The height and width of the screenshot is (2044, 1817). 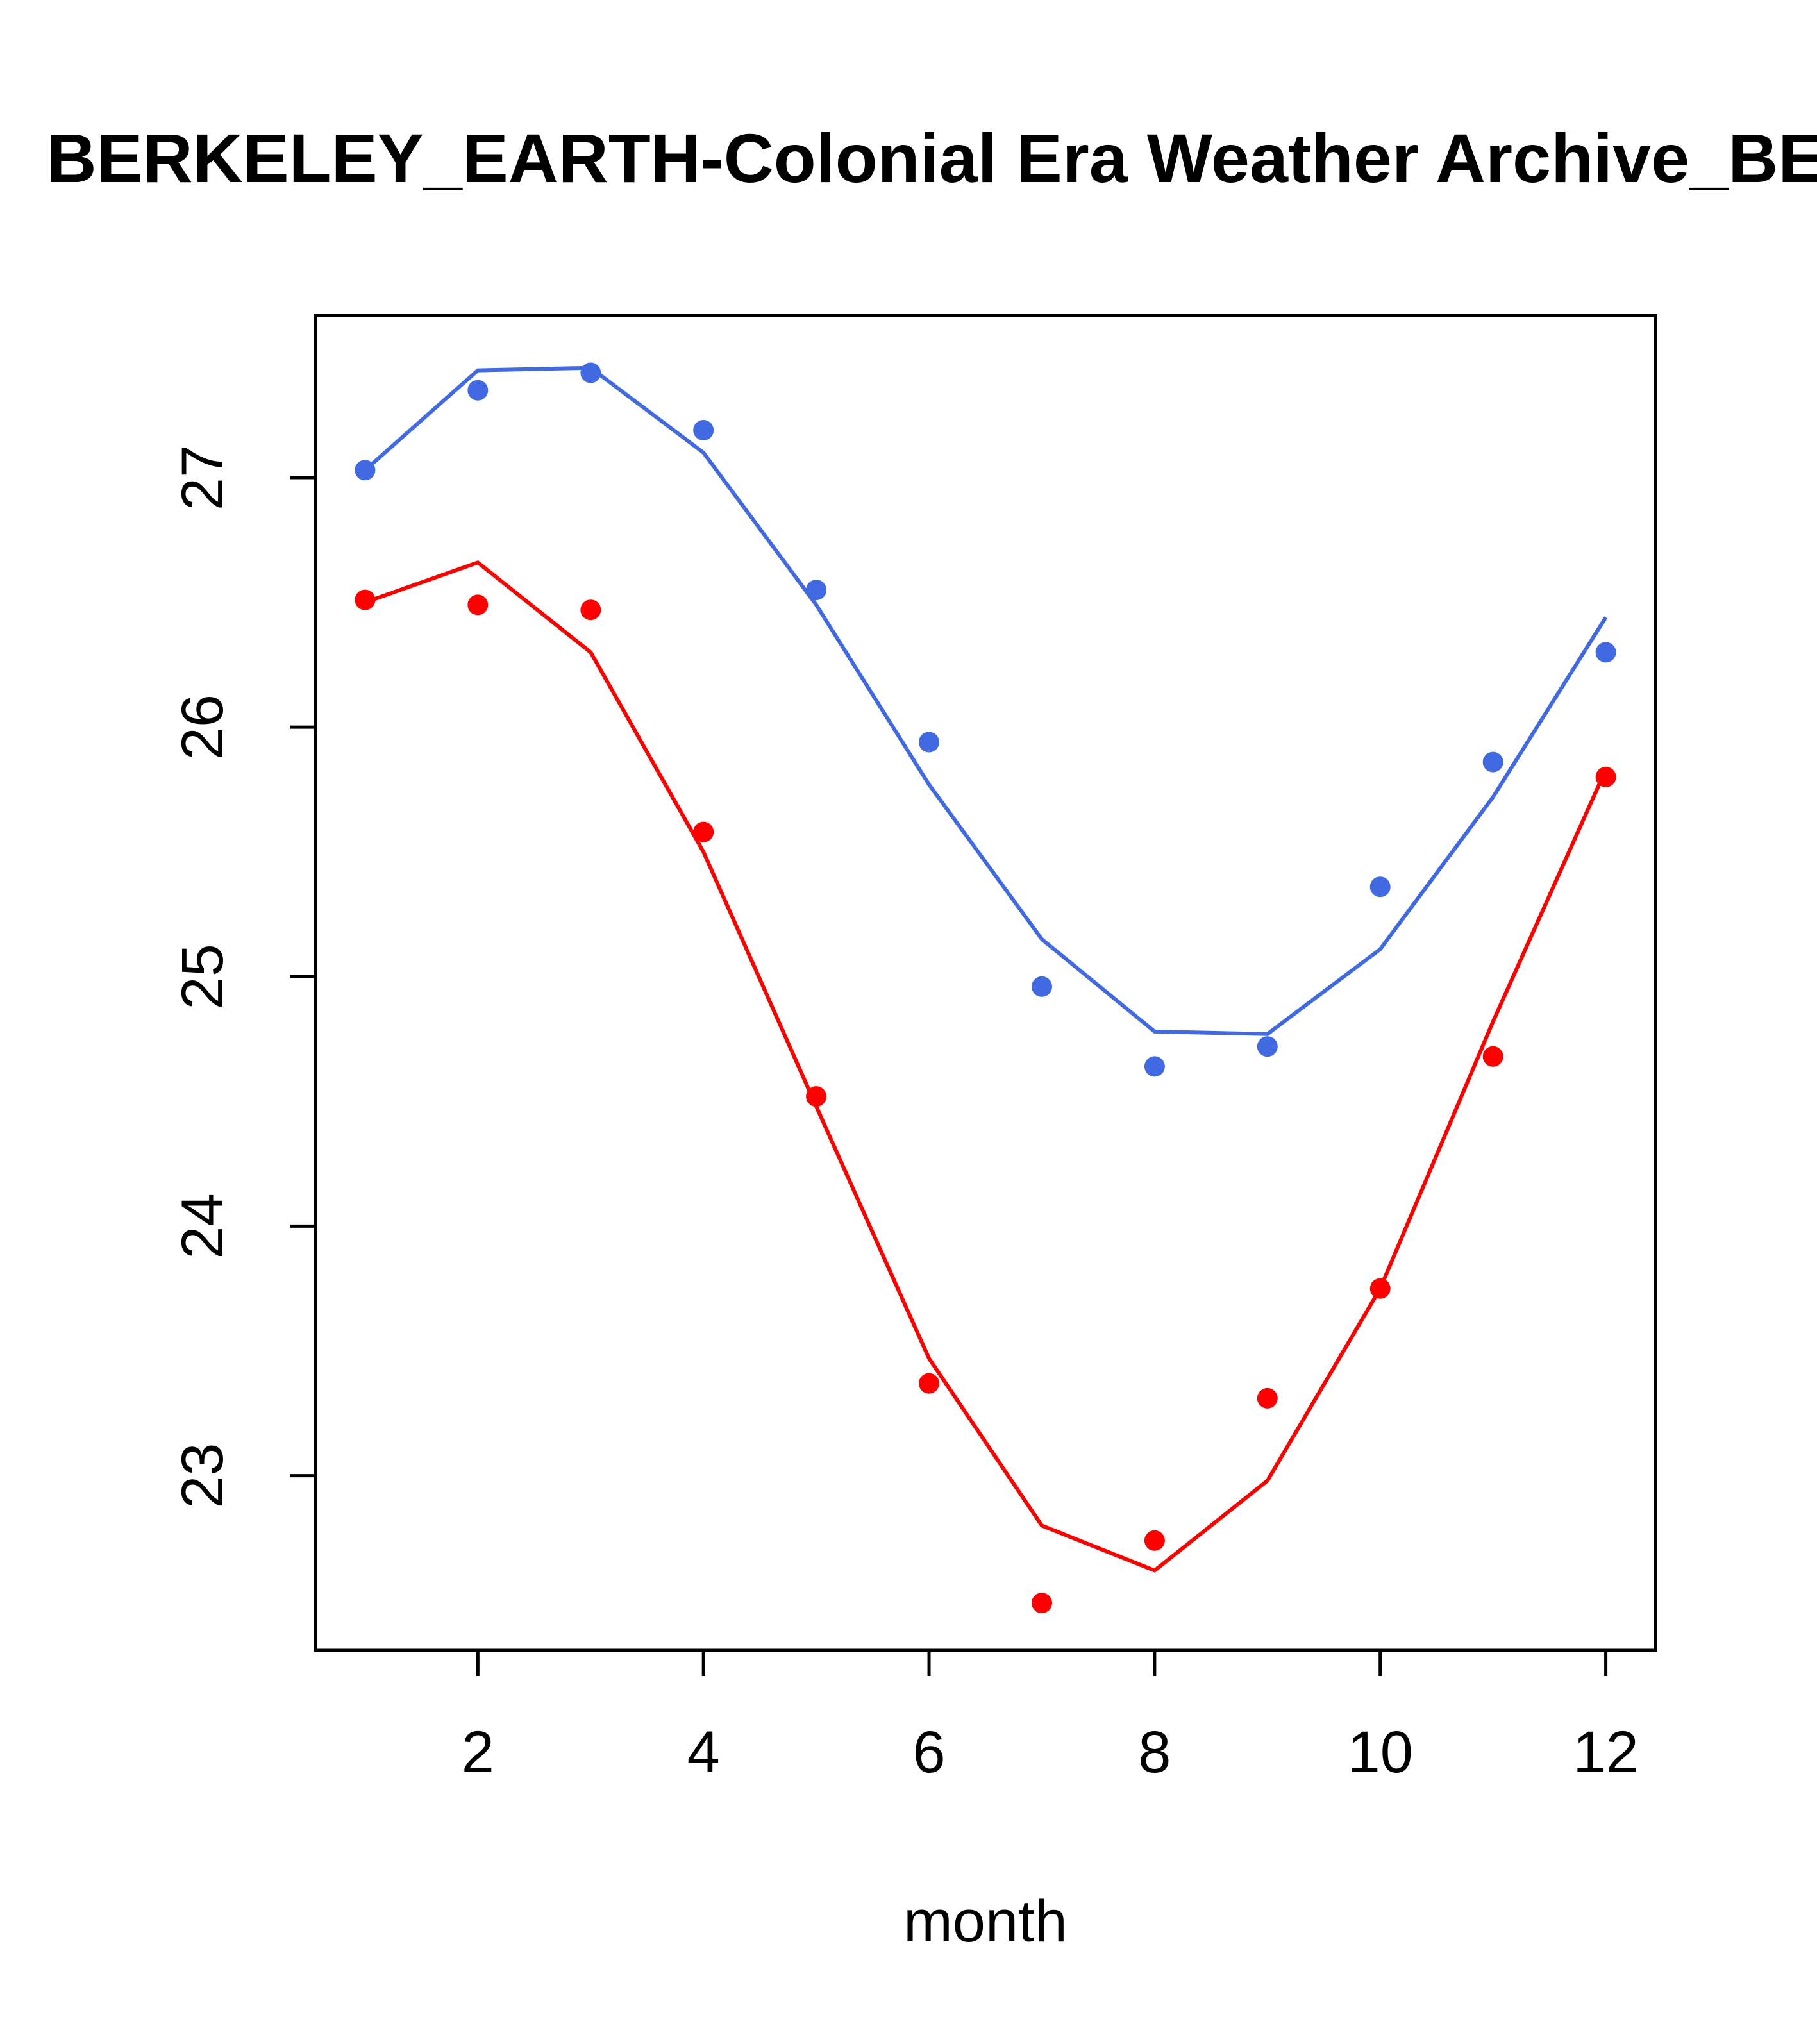 What do you see at coordinates (243, 977) in the screenshot?
I see `y-axis: 23 24 25 26 27` at bounding box center [243, 977].